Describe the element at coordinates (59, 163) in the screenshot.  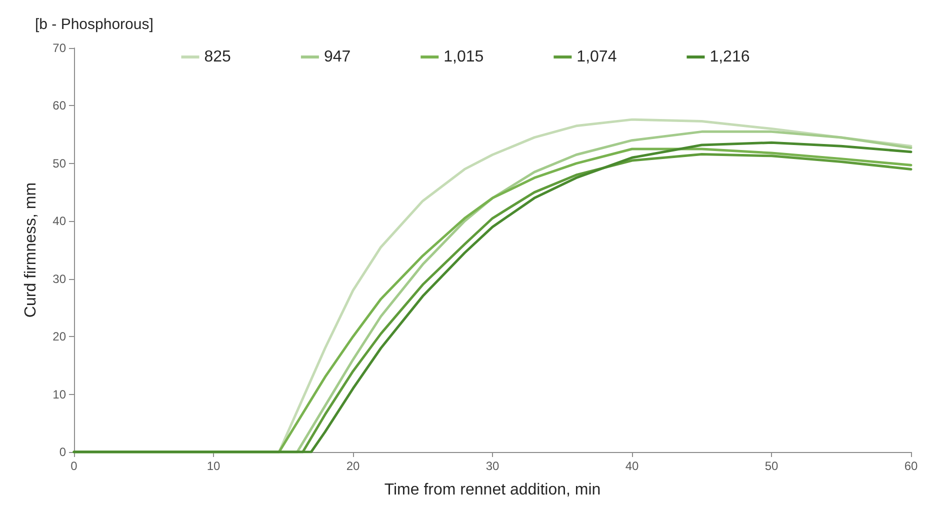
I see `y-tick-label: 50` at that location.